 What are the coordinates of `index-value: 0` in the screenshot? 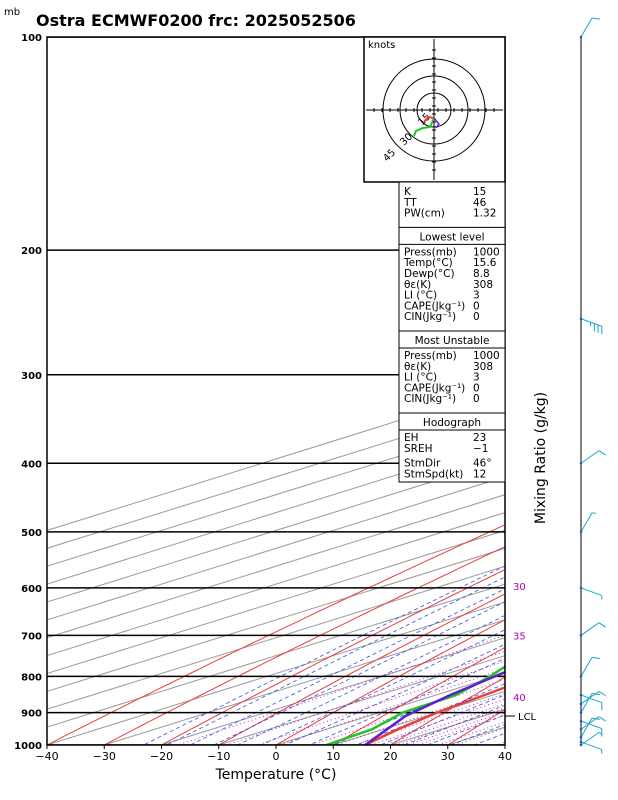 It's located at (476, 317).